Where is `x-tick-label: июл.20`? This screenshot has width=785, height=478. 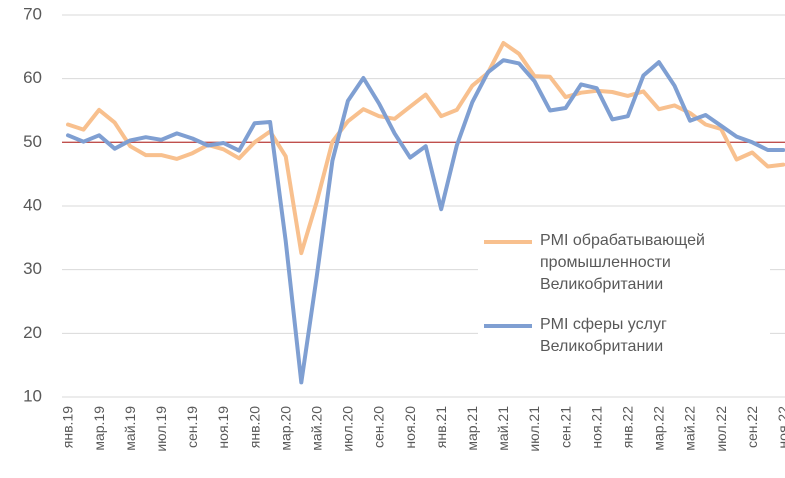 x-tick-label: июл.20 is located at coordinates (348, 429).